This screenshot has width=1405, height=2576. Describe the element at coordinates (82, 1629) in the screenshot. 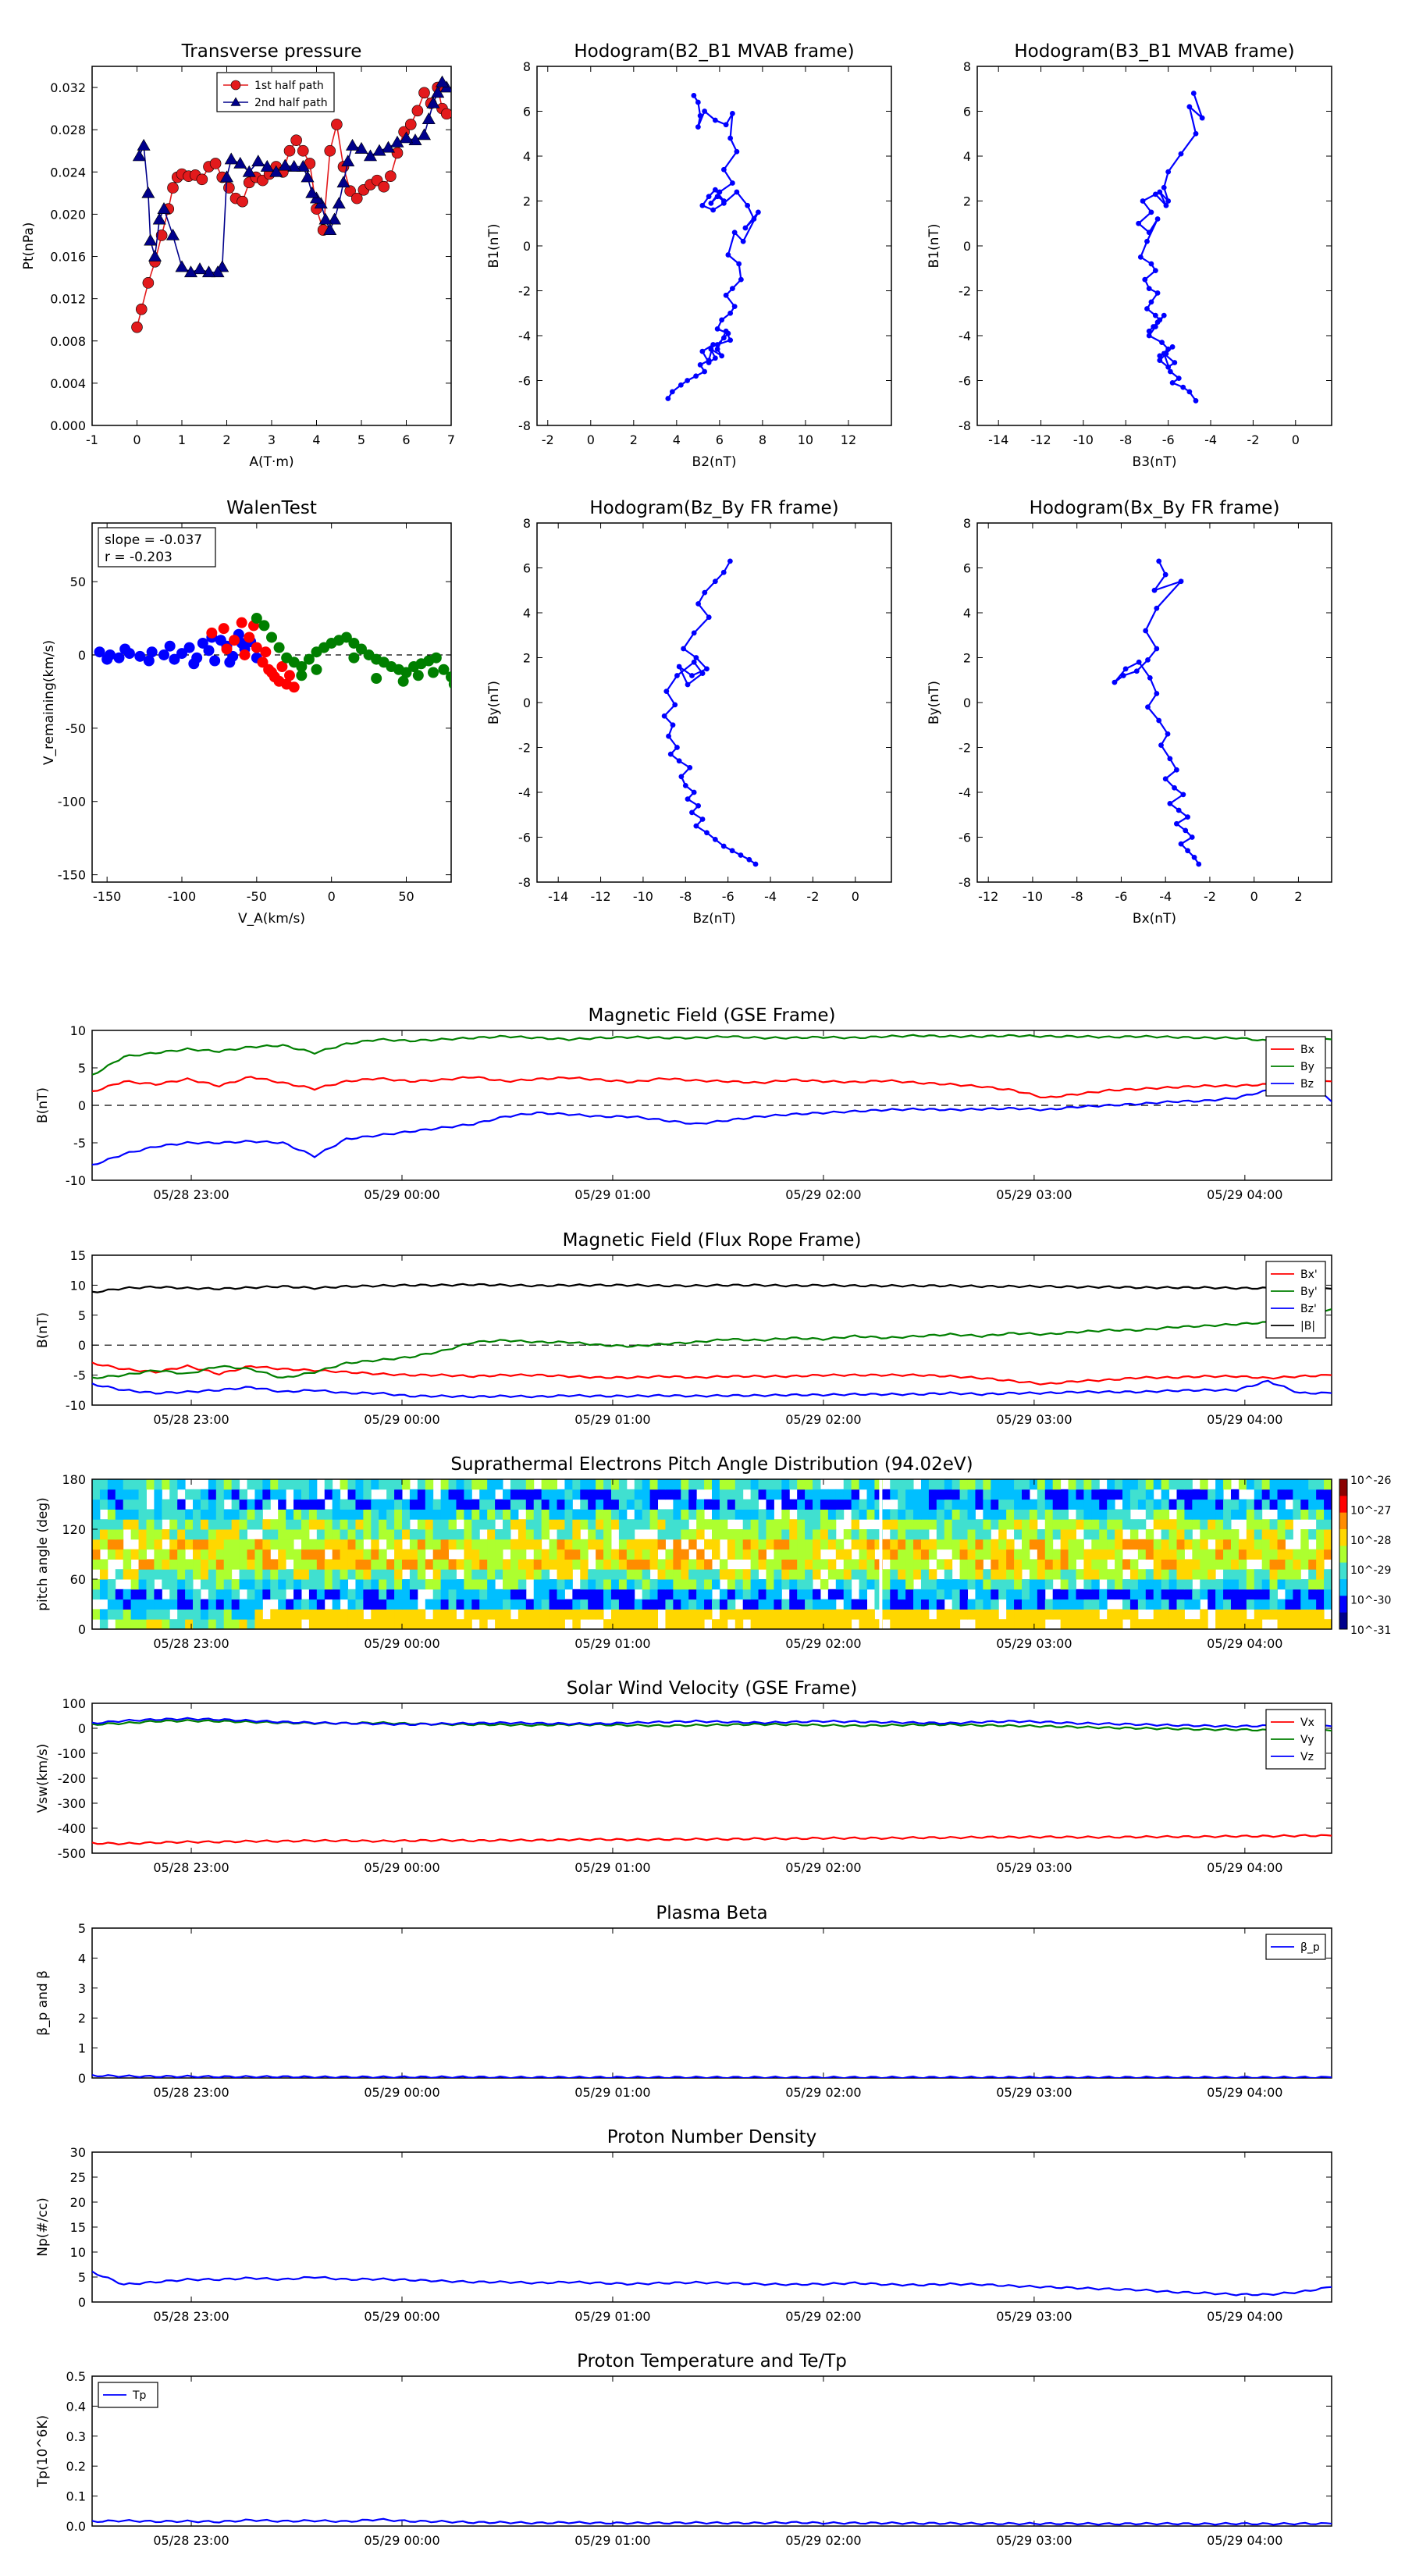

I see `y-tick-label: 0` at that location.